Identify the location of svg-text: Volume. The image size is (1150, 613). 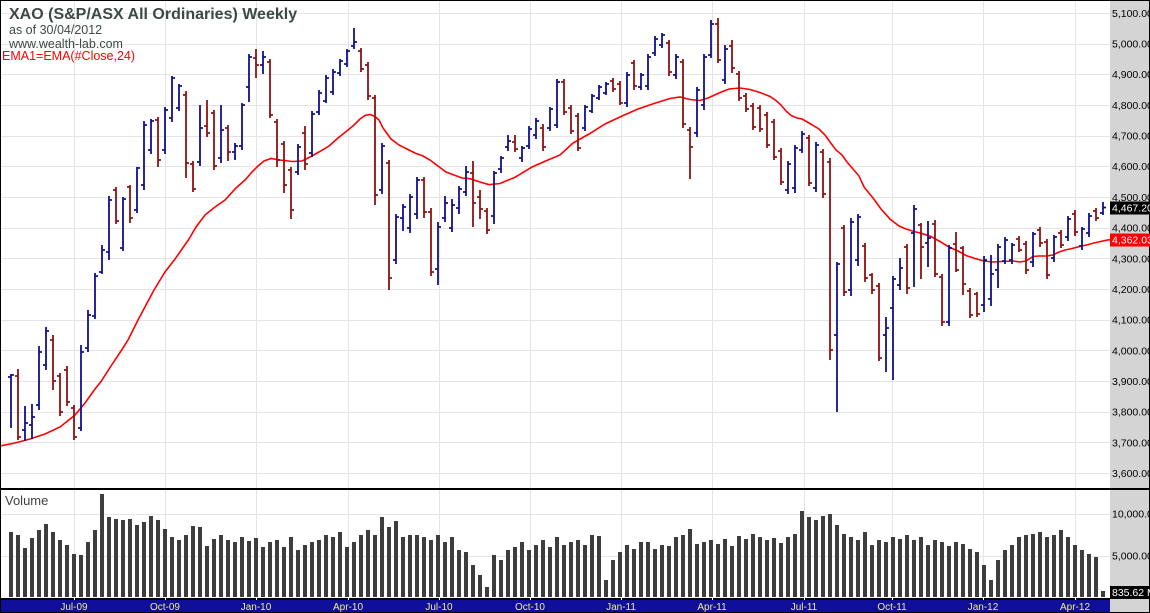
(26, 500).